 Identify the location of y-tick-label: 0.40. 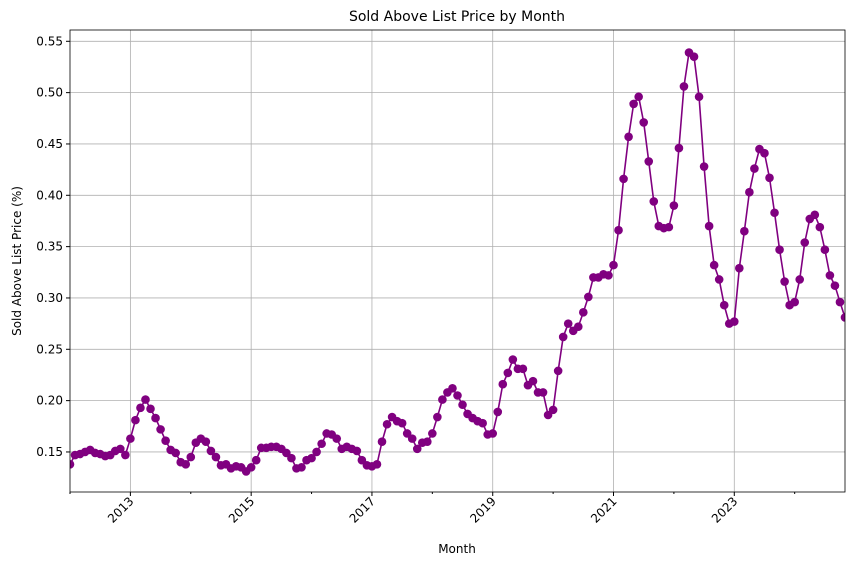
(49, 195).